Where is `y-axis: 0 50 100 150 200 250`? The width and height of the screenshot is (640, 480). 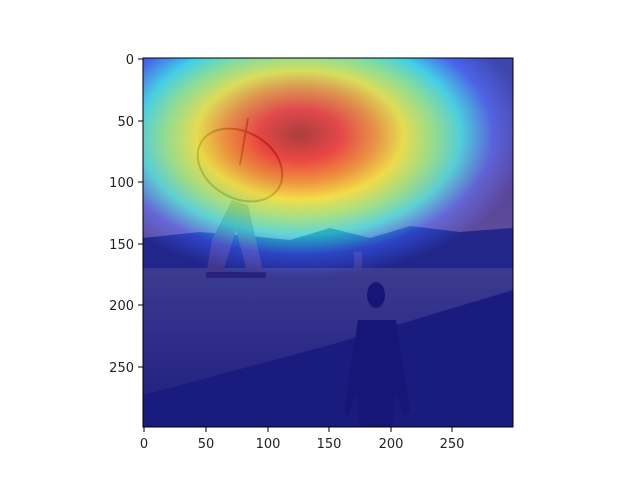
y-axis: 0 50 100 150 200 250 is located at coordinates (126, 214).